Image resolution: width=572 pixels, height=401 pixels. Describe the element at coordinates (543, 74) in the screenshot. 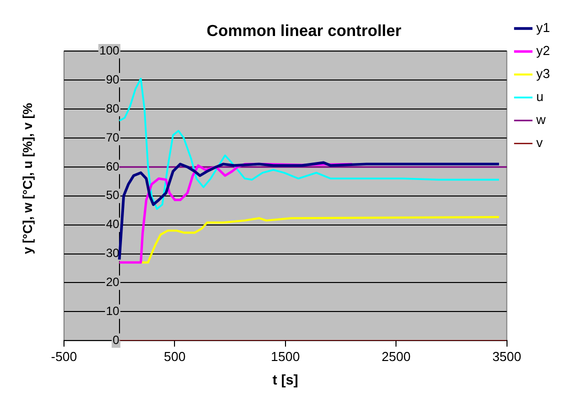

I see `legend-label: y3` at that location.